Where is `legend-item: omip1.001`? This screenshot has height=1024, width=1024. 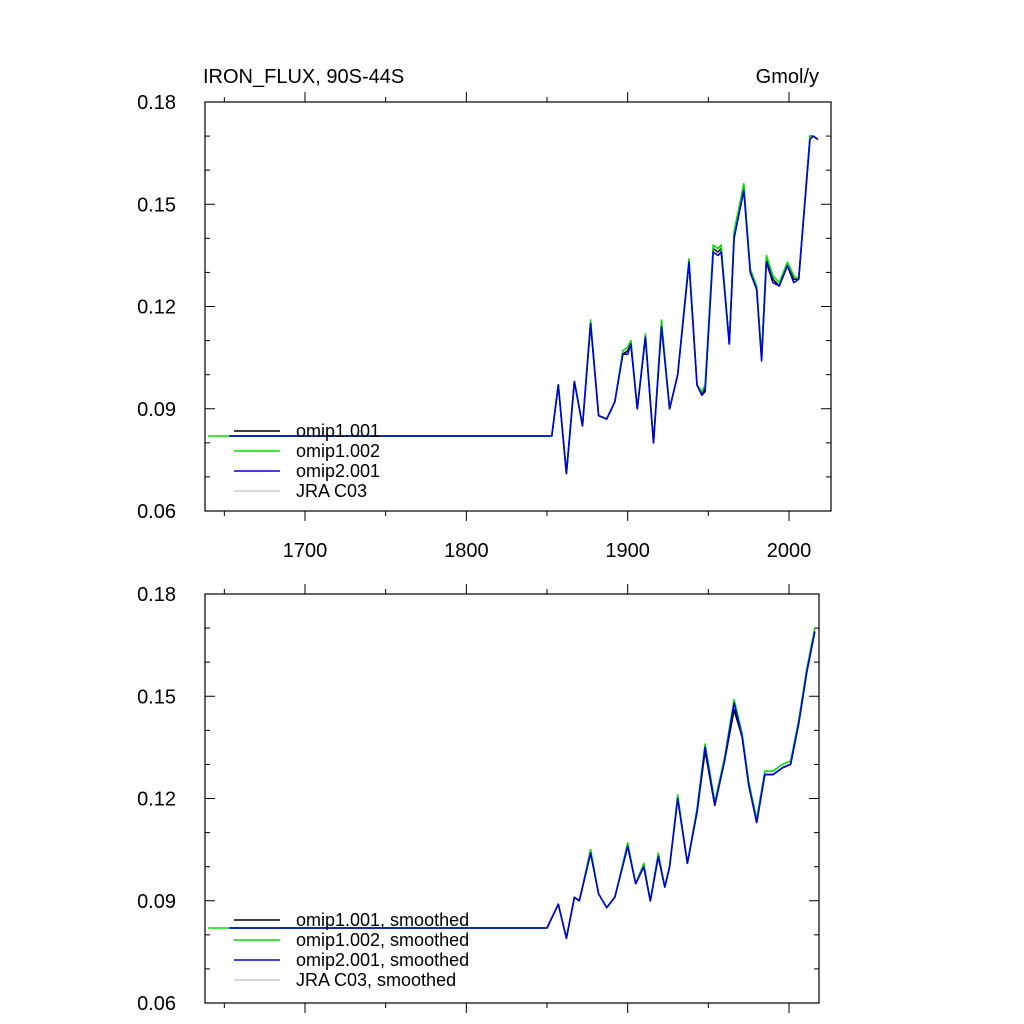
legend-item: omip1.001 is located at coordinates (307, 431).